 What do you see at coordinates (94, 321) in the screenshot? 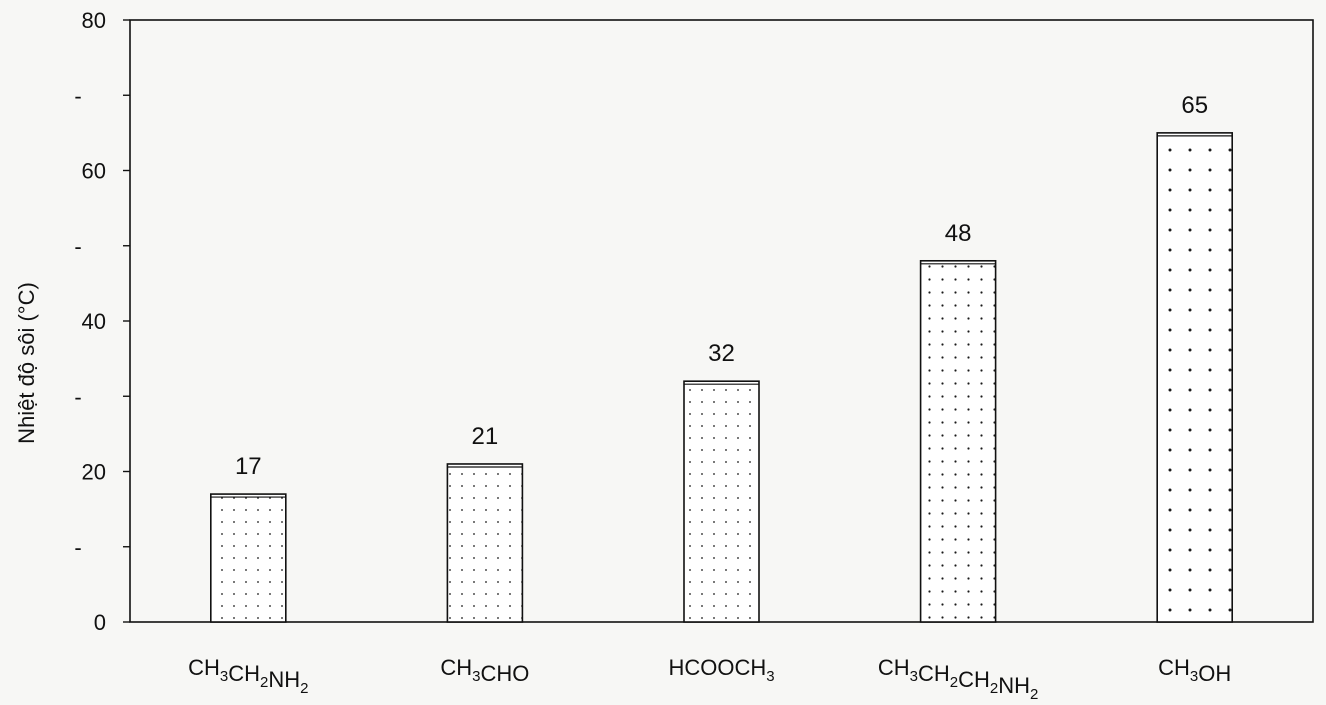
I see `y-tick-label-4: 40` at bounding box center [94, 321].